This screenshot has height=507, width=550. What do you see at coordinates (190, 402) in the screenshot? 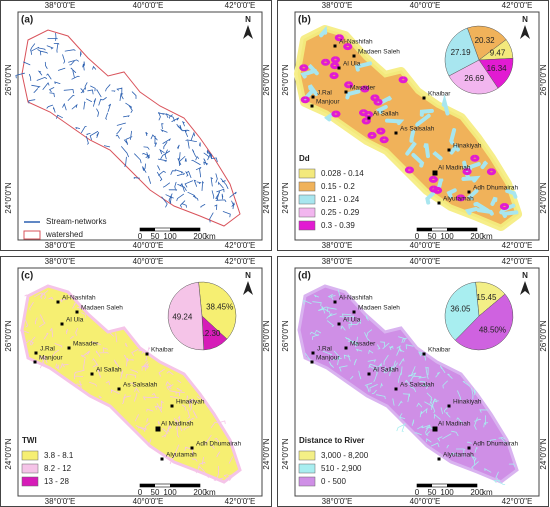
I see `place-label: Hinakiyah` at bounding box center [190, 402].